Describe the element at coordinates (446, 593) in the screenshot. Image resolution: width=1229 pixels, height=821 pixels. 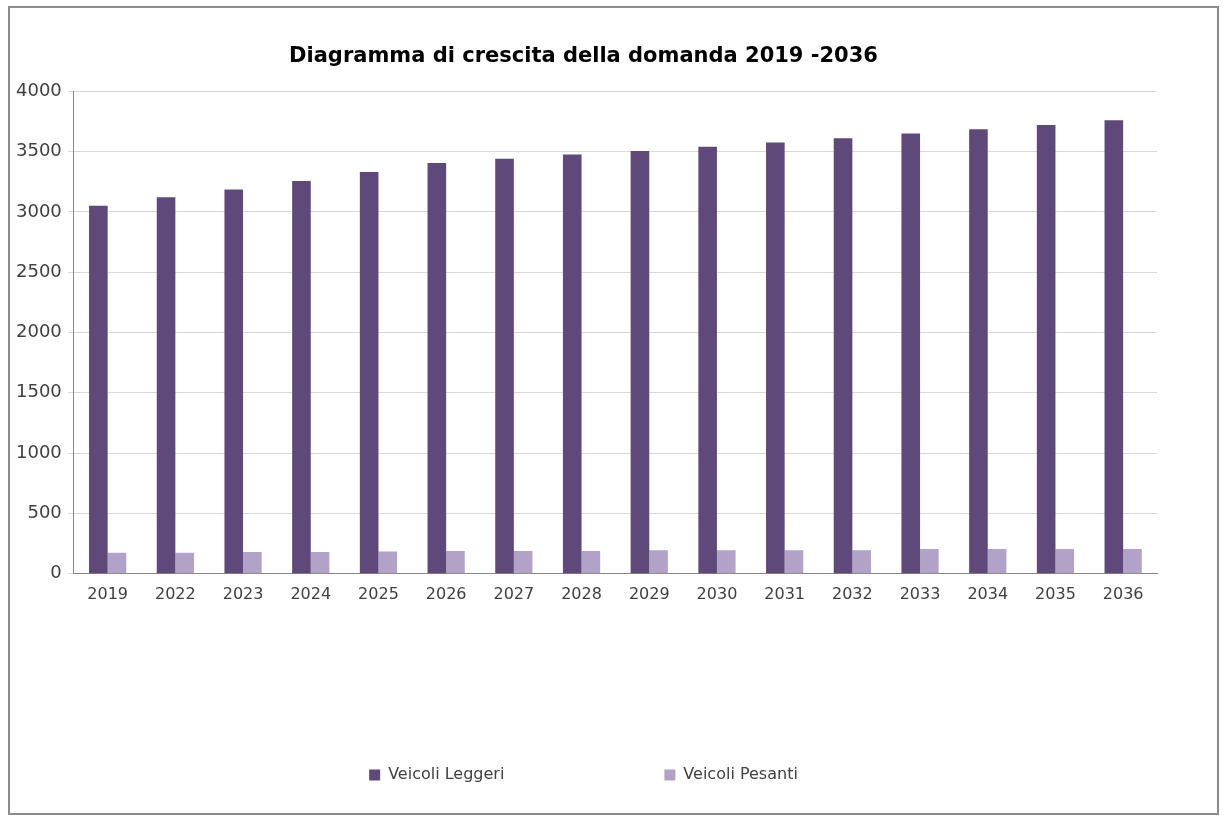
I see `x-tick-label: 2026` at that location.